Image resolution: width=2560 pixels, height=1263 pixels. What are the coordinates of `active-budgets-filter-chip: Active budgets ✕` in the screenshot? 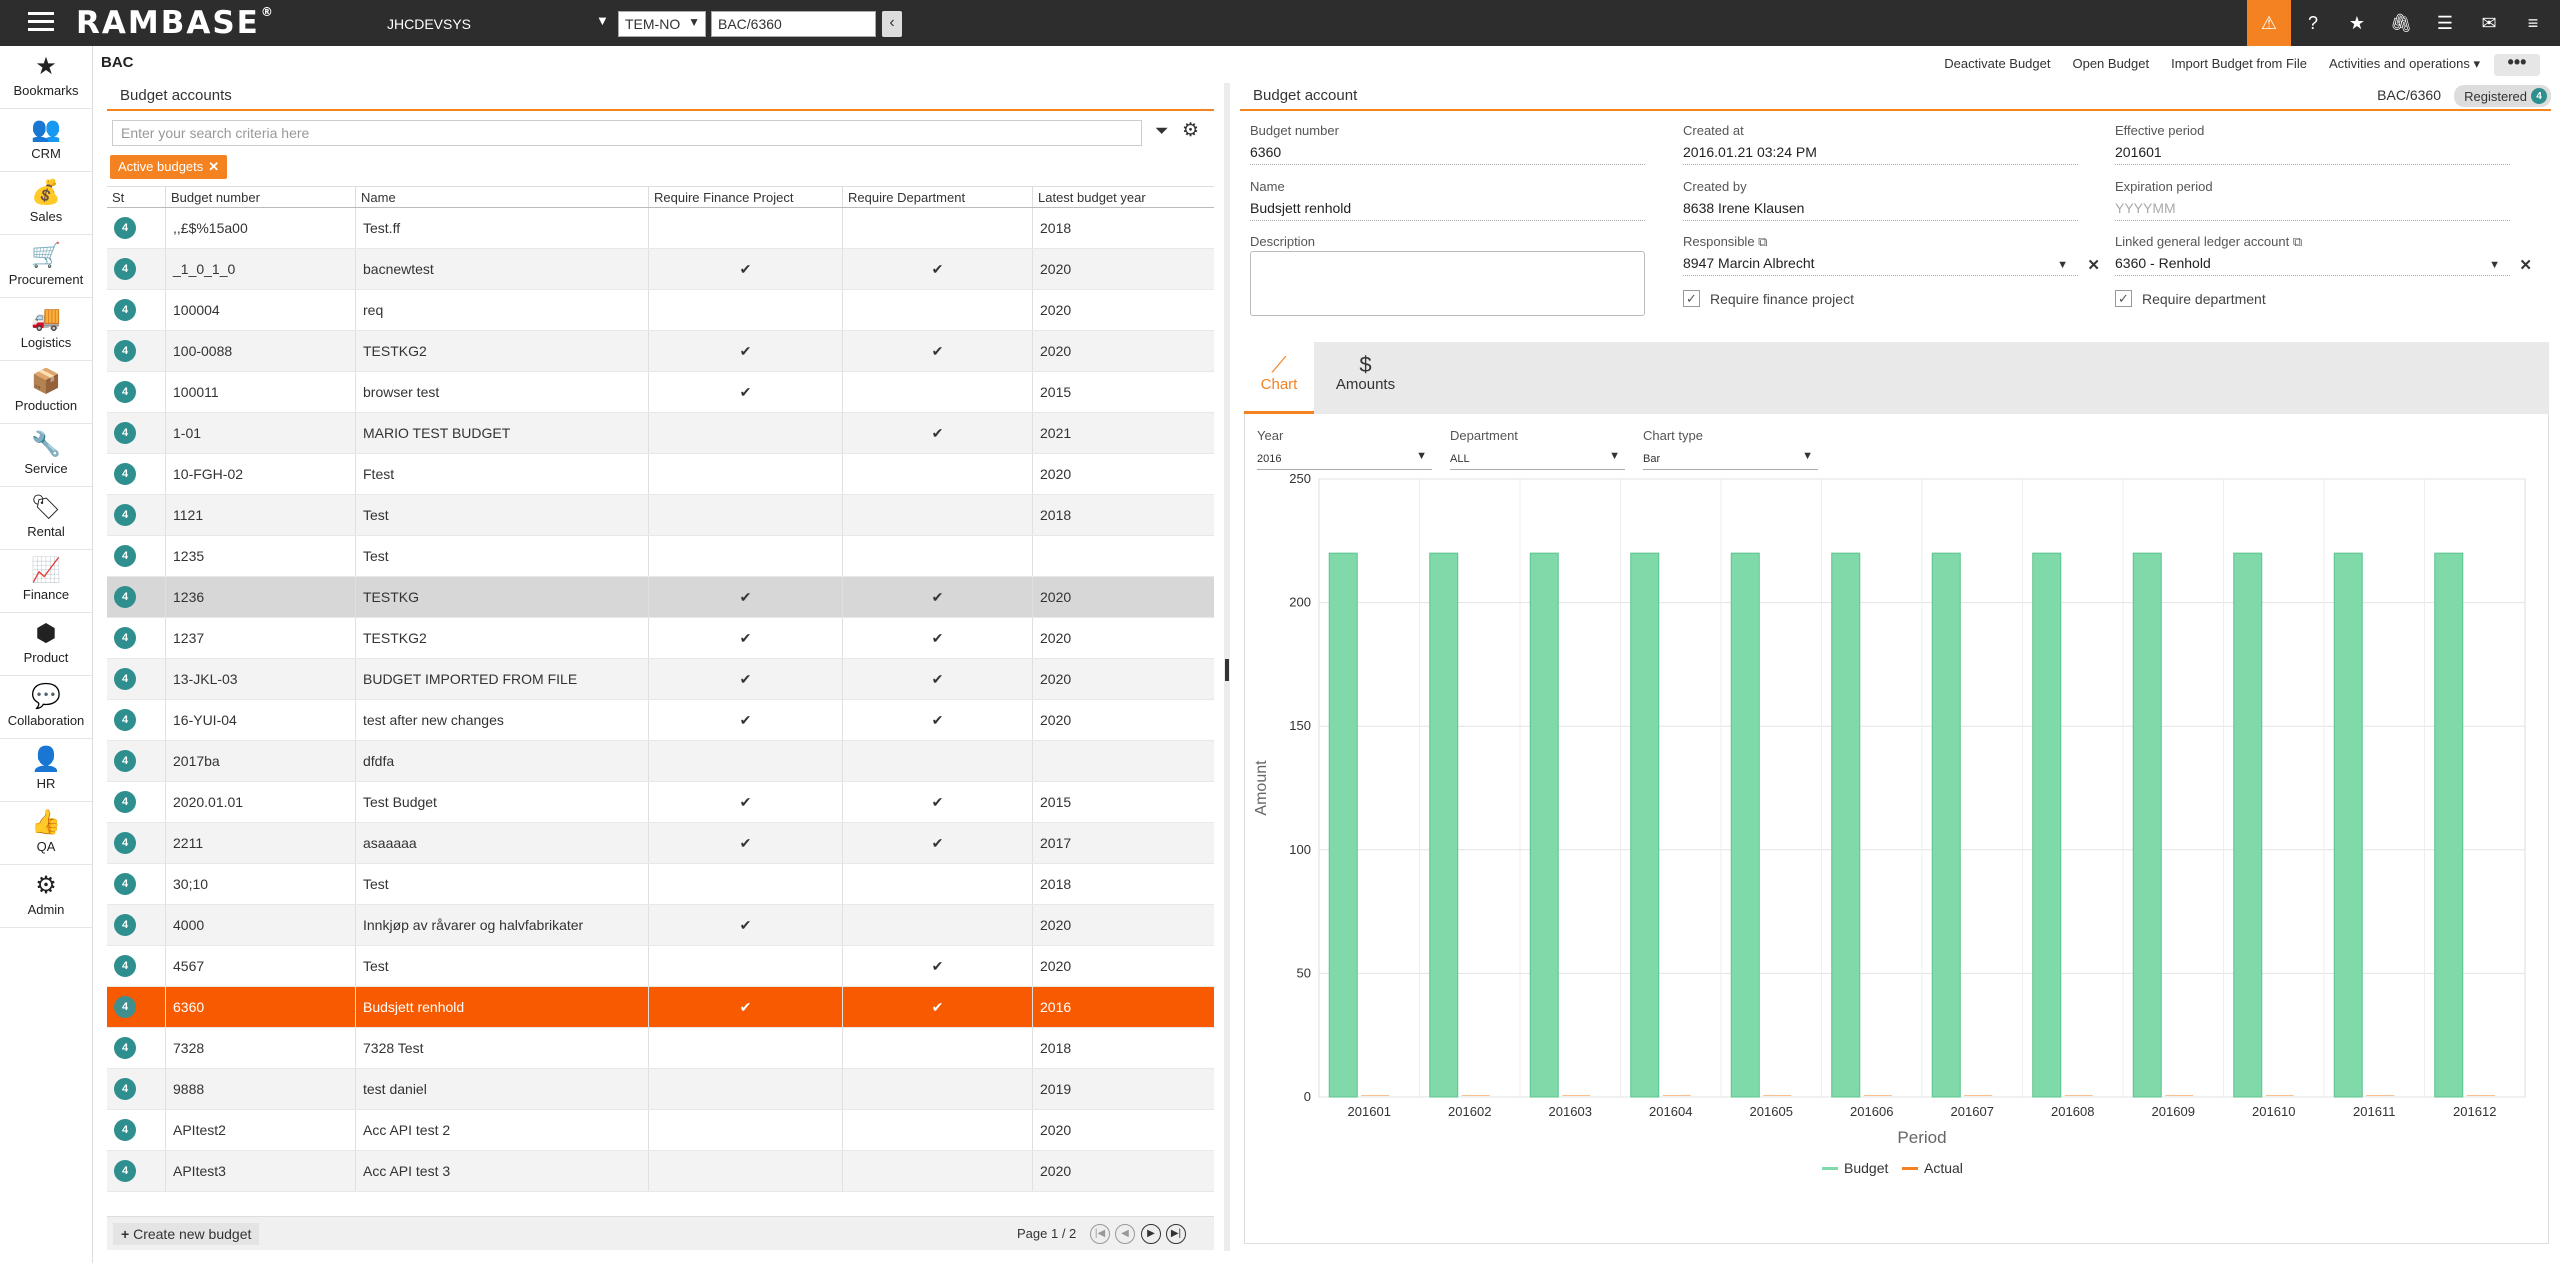 It's located at (169, 167).